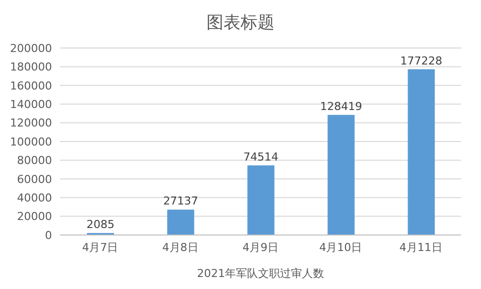 This screenshot has width=481, height=289. I want to click on data-label: 128419, so click(341, 106).